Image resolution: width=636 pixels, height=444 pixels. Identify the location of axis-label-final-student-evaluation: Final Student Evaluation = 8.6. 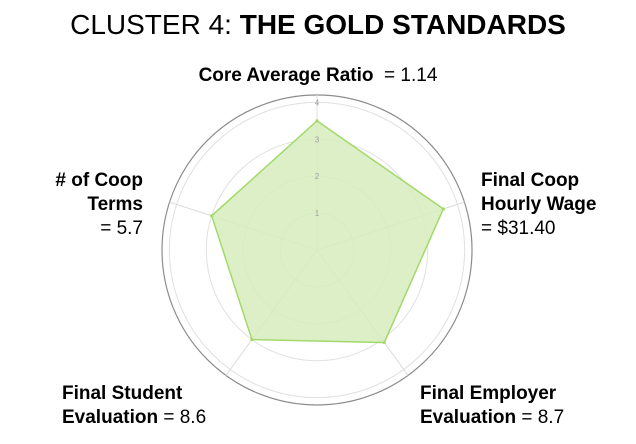
(134, 405).